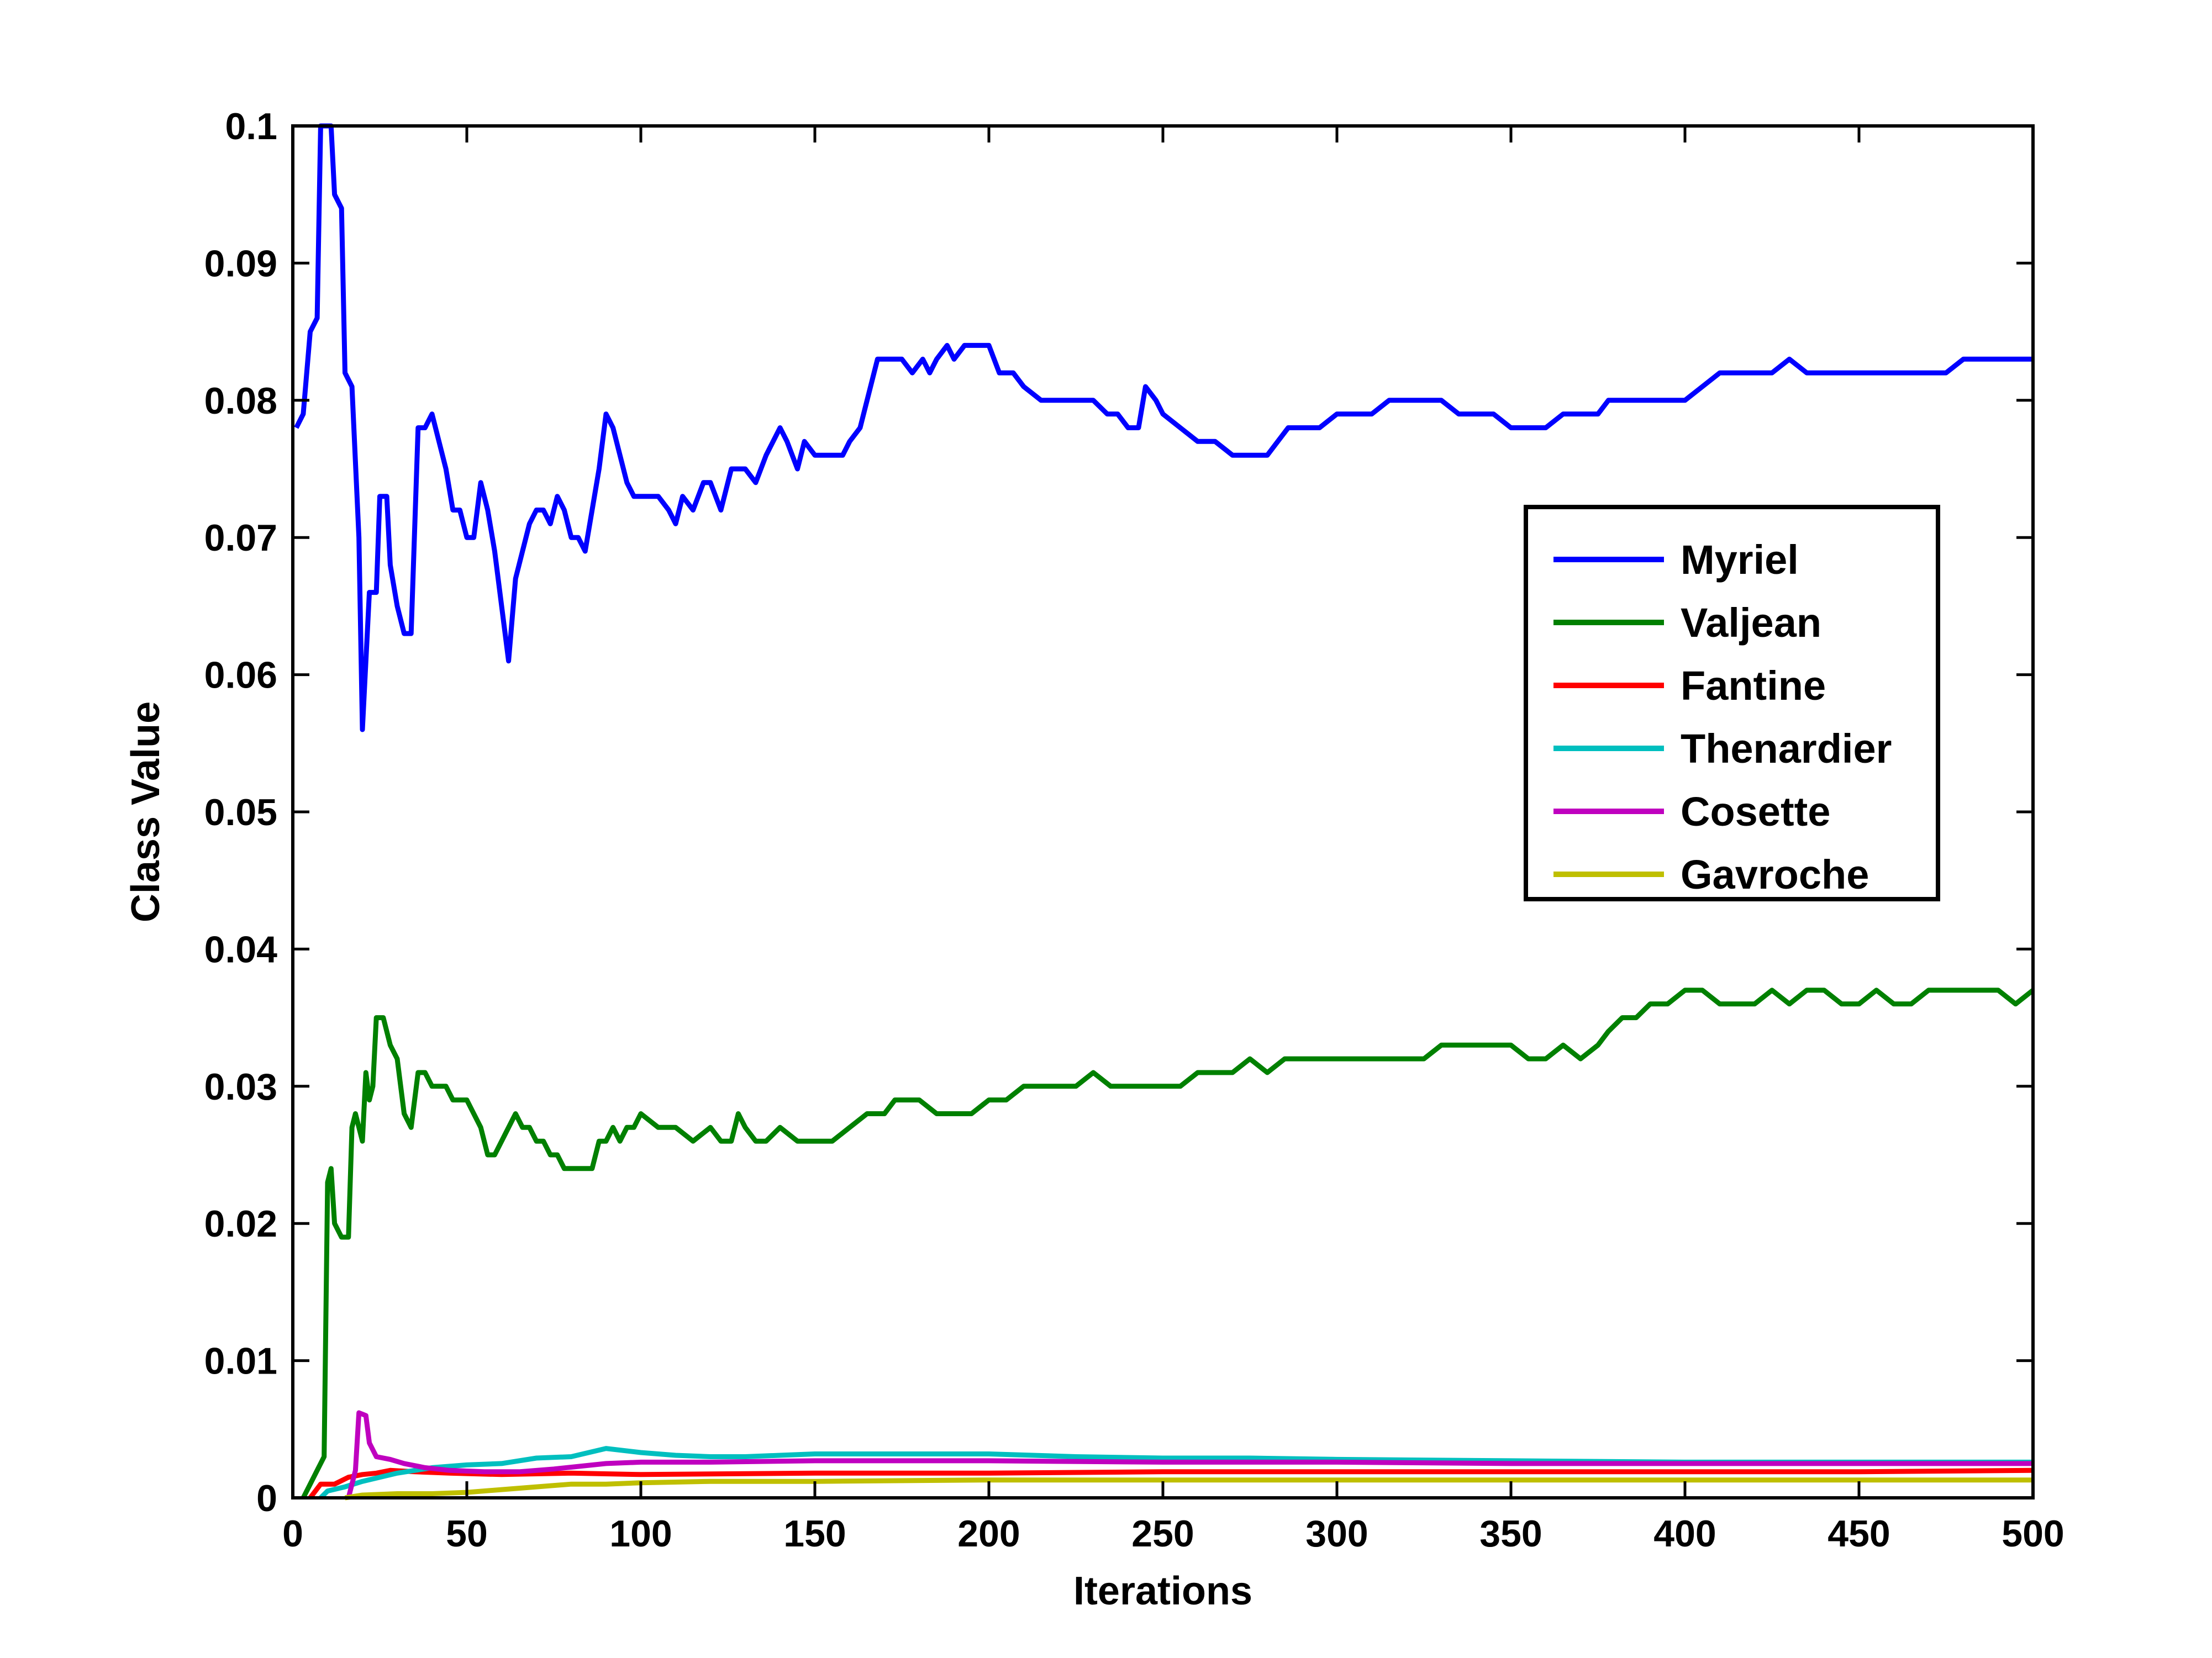 The width and height of the screenshot is (2212, 1658). I want to click on series-line-thenardier, so click(1176, 1473).